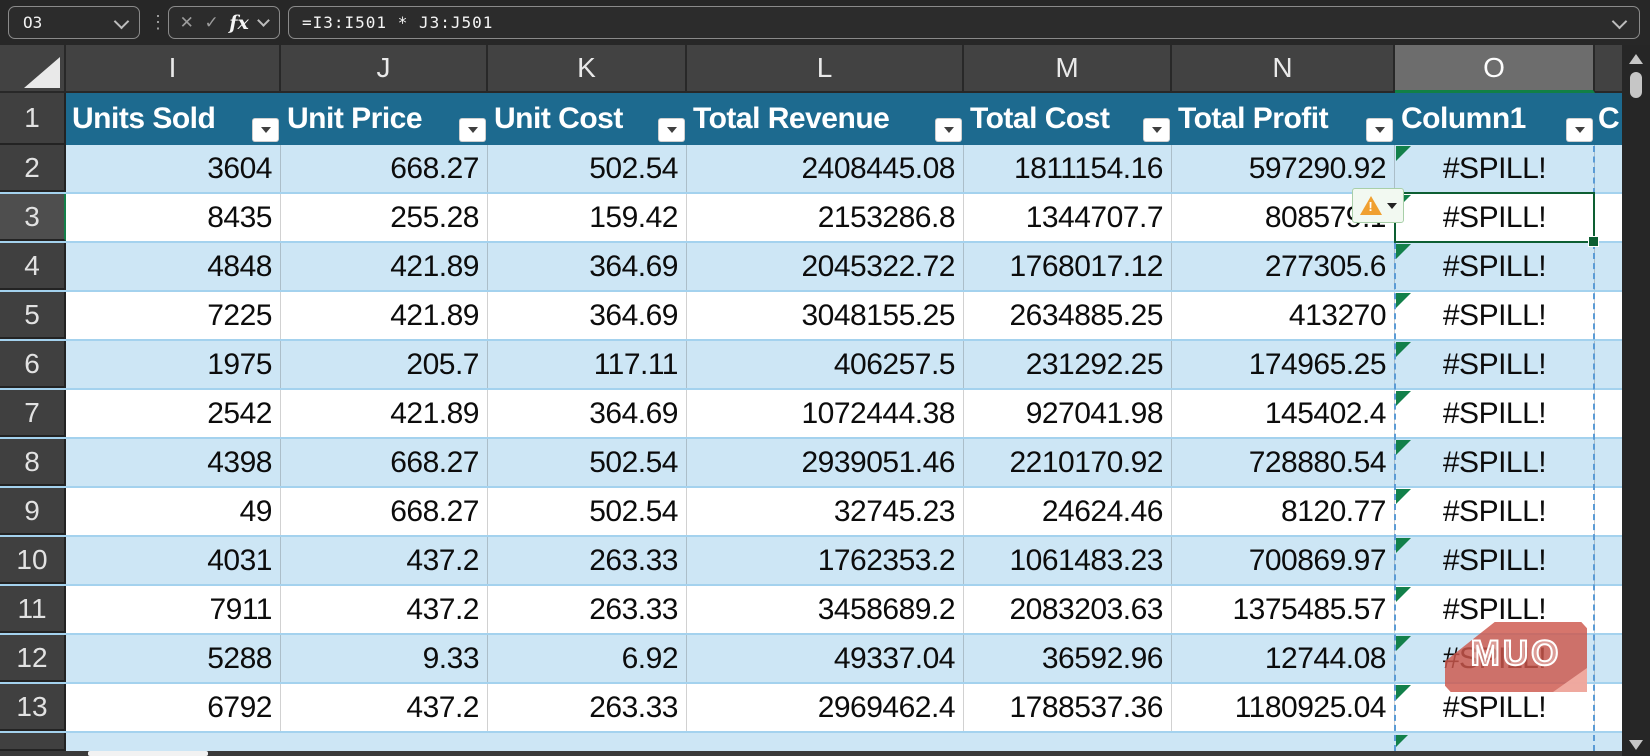  Describe the element at coordinates (825, 413) in the screenshot. I see `cell: 1072444.38` at that location.